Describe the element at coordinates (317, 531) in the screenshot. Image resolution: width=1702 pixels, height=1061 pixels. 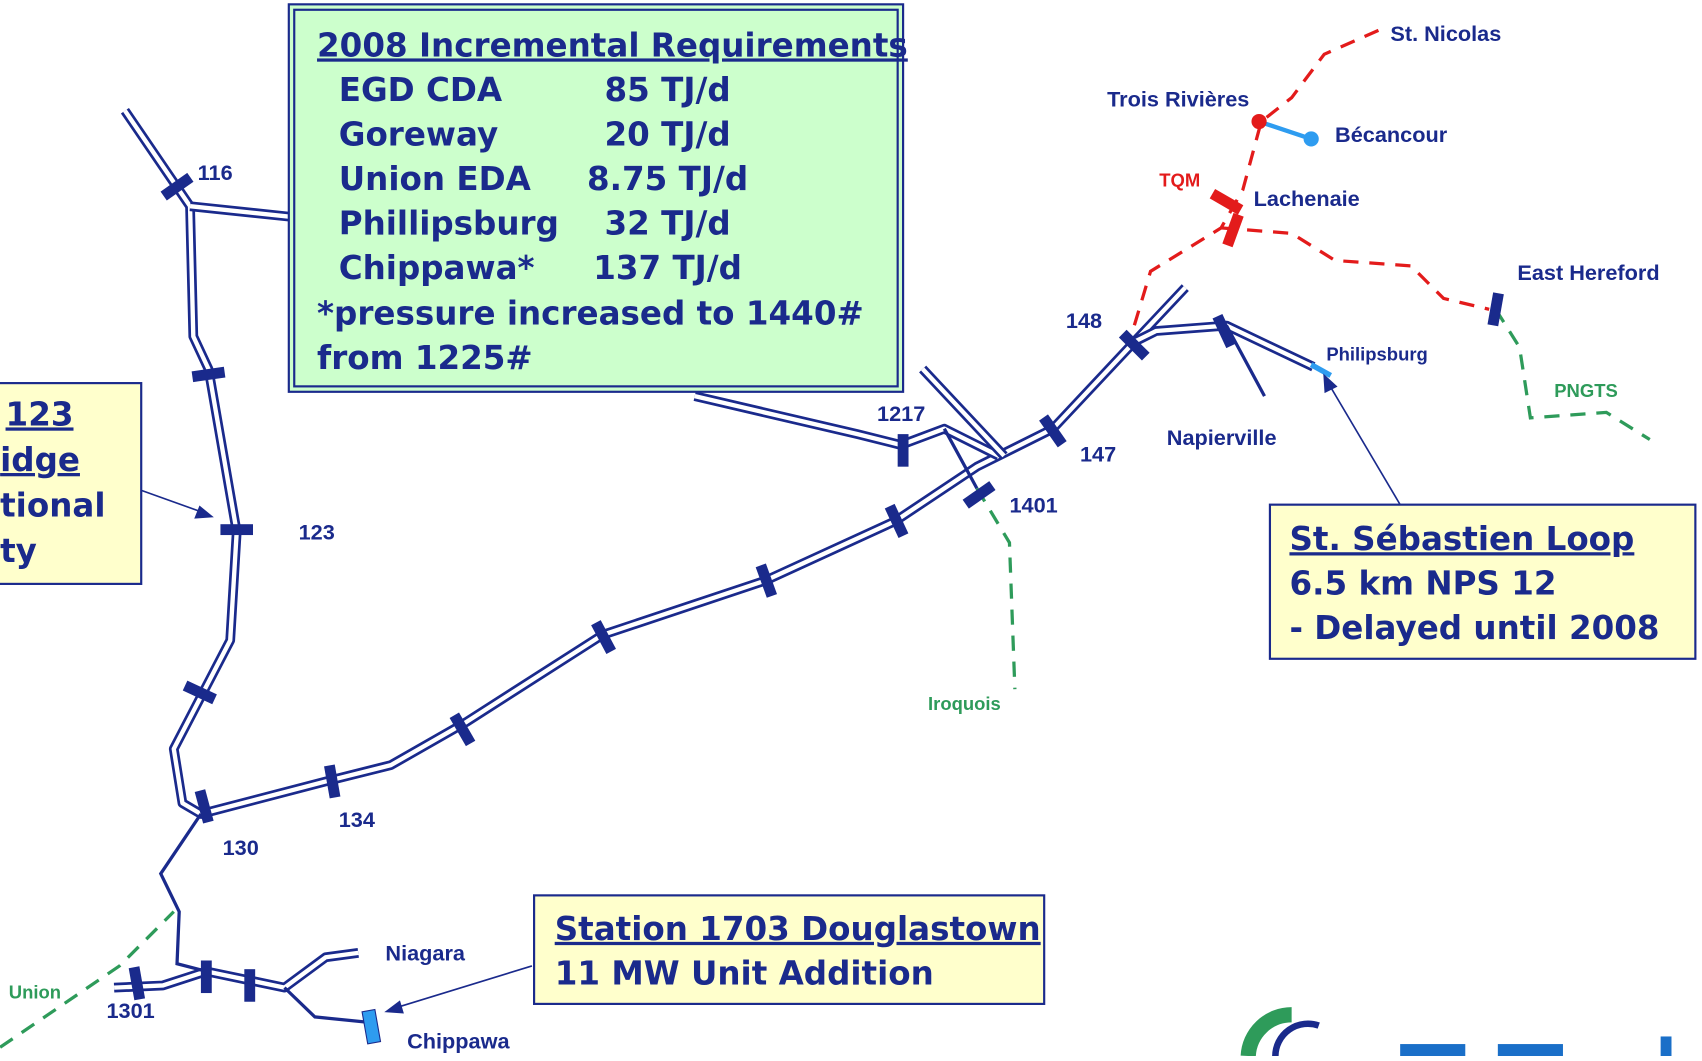
I see `station-label: 123` at that location.